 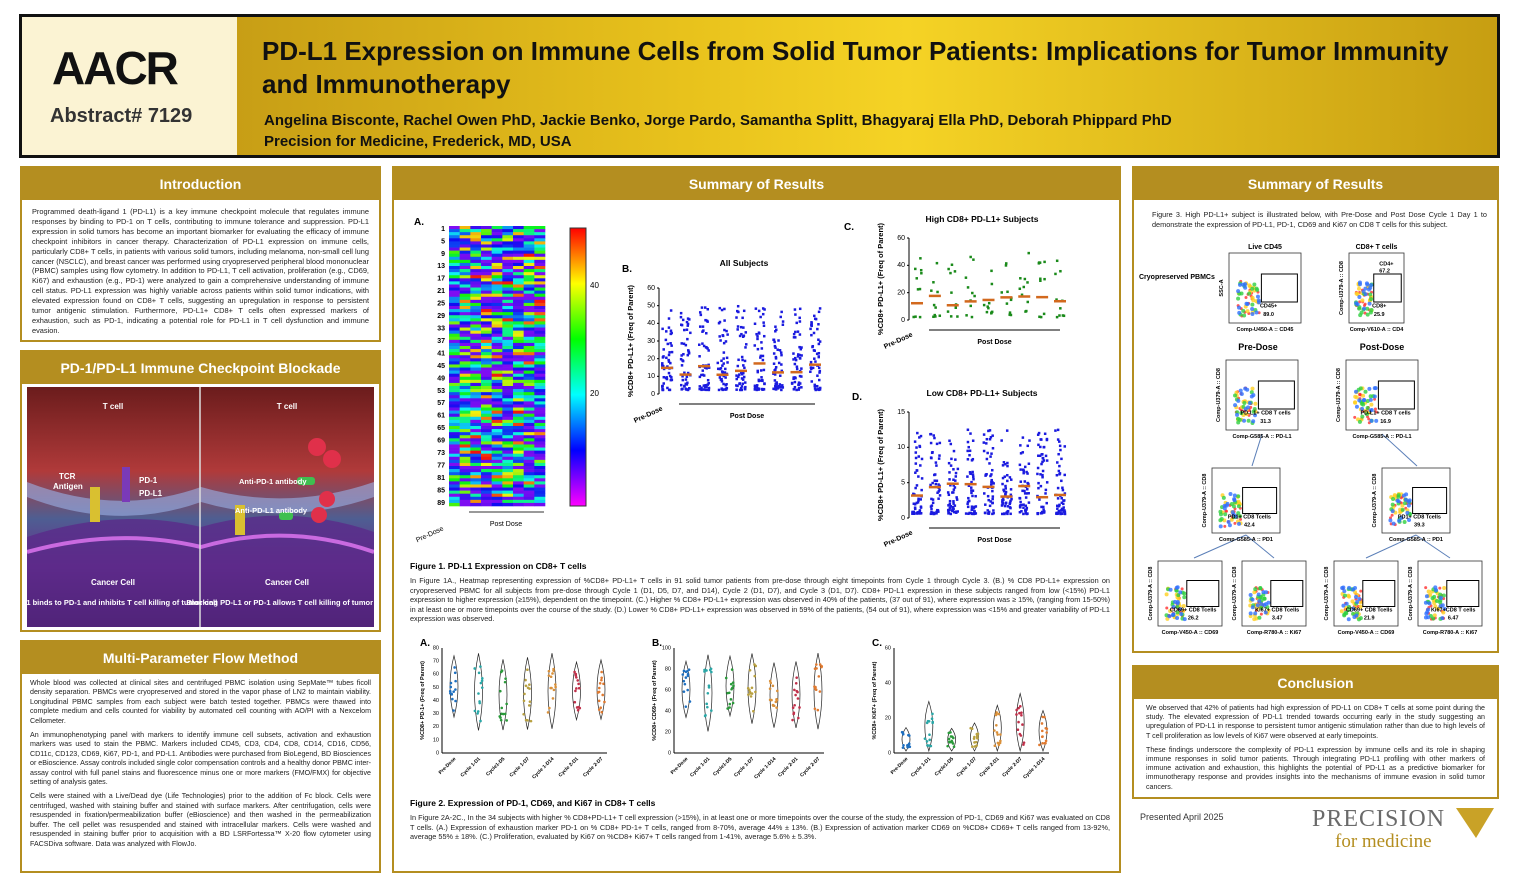 I want to click on label: T cell, so click(x=113, y=406).